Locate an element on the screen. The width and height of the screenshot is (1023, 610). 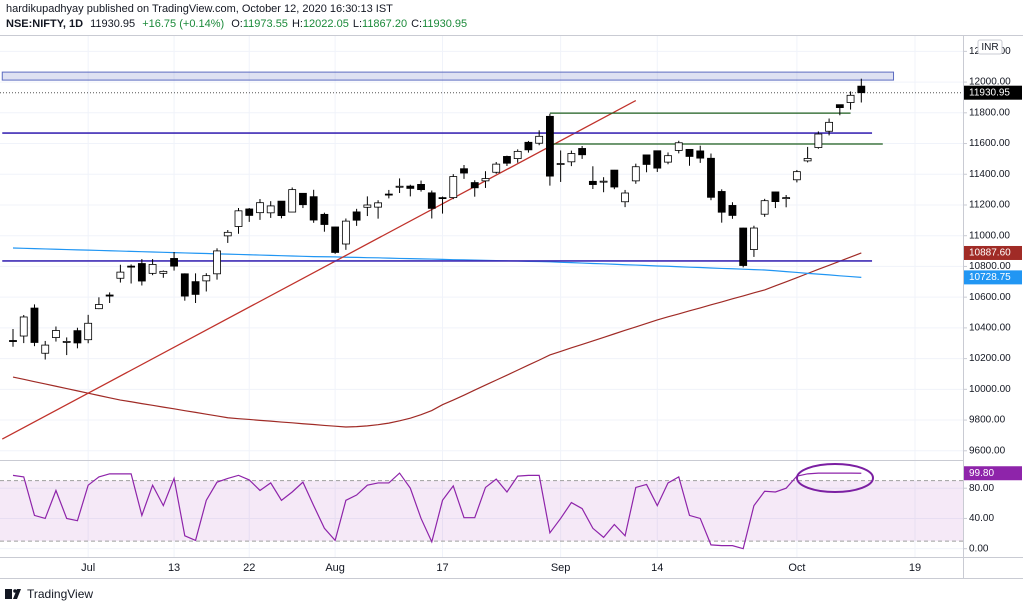
currency: INR is located at coordinates (989, 47).